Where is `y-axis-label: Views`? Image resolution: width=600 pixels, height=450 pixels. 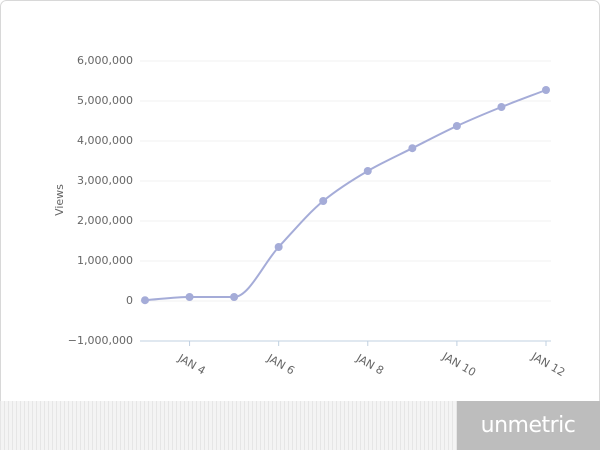
y-axis-label: Views is located at coordinates (59, 200).